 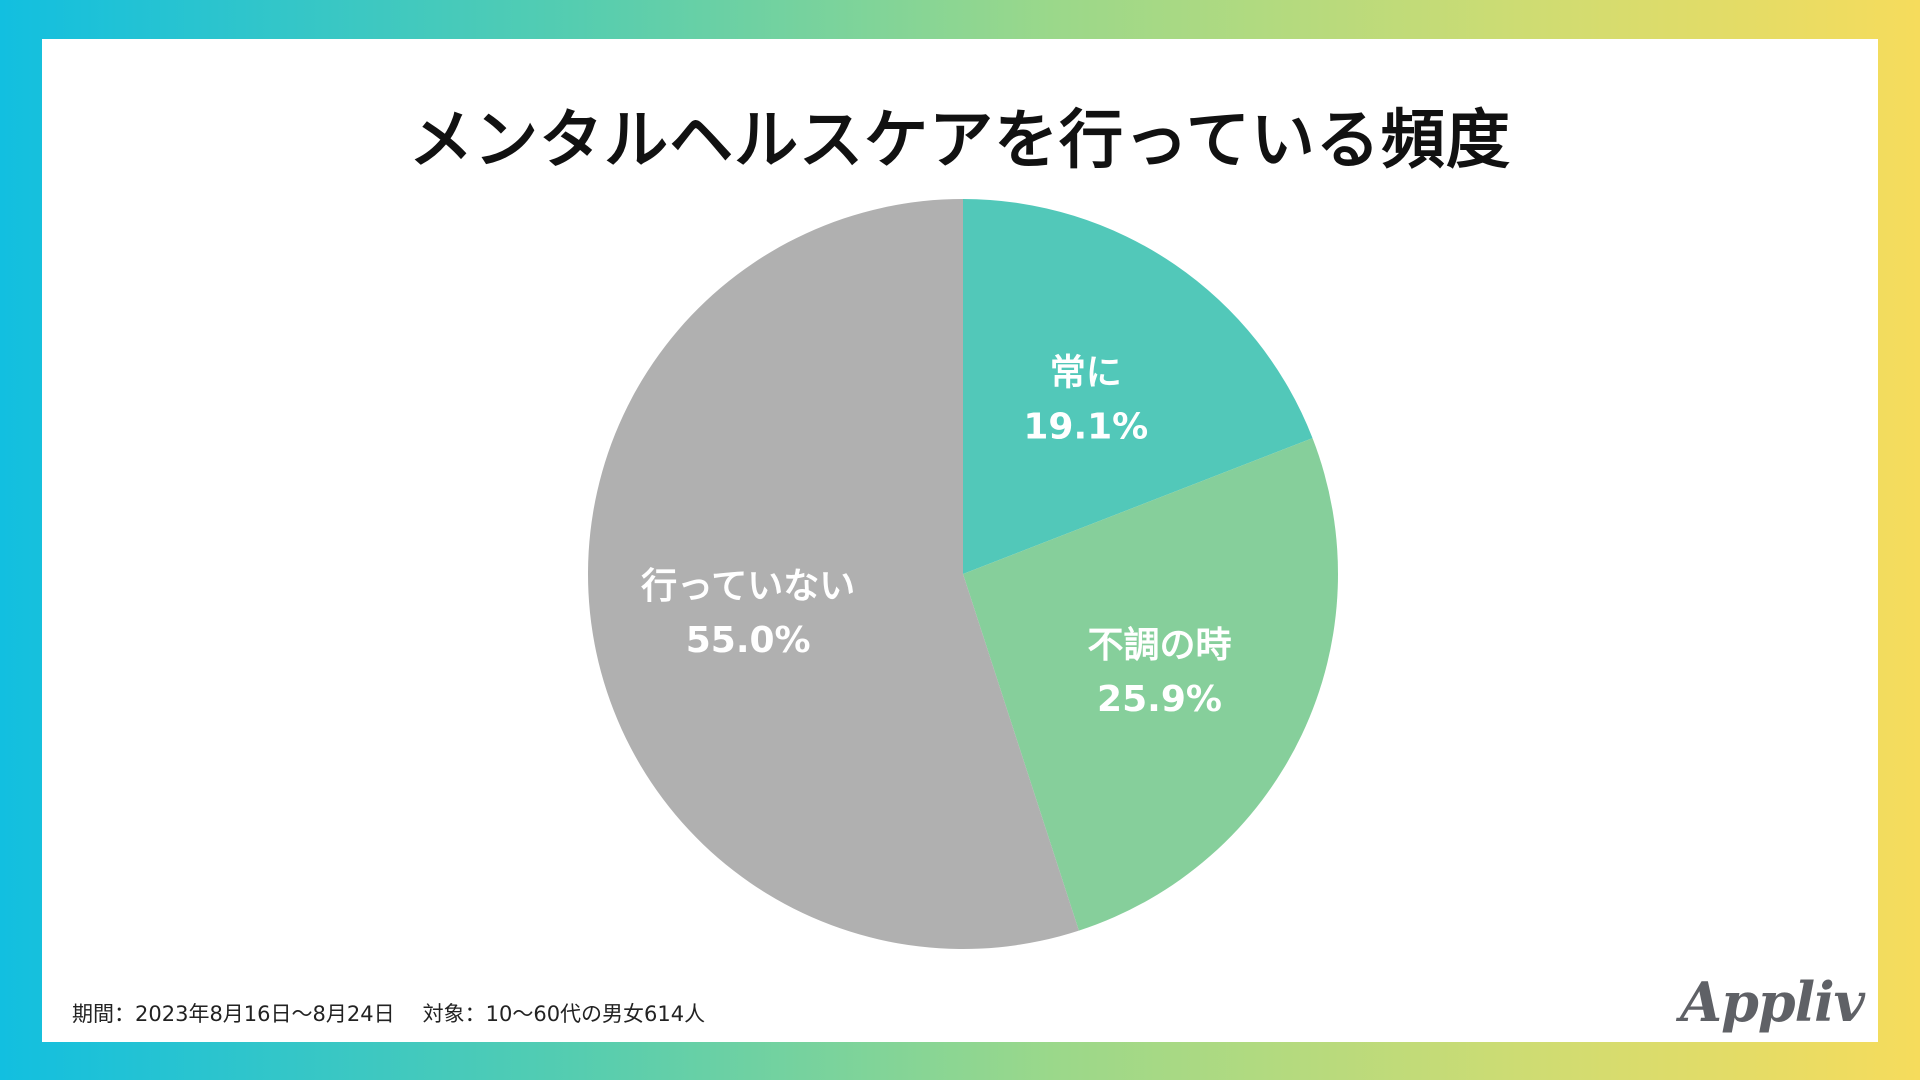 What do you see at coordinates (1085, 426) in the screenshot?
I see `slice-value-0: 19.1%` at bounding box center [1085, 426].